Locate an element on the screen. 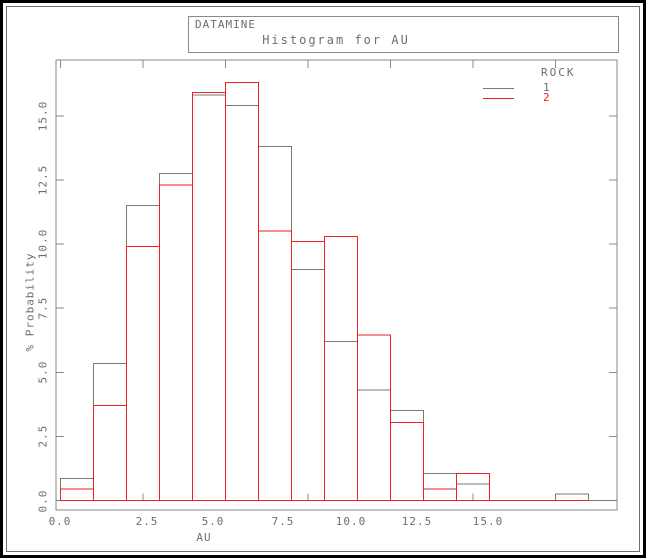 Image resolution: width=646 pixels, height=558 pixels. x-tick-label: 0.0 is located at coordinates (60, 521).